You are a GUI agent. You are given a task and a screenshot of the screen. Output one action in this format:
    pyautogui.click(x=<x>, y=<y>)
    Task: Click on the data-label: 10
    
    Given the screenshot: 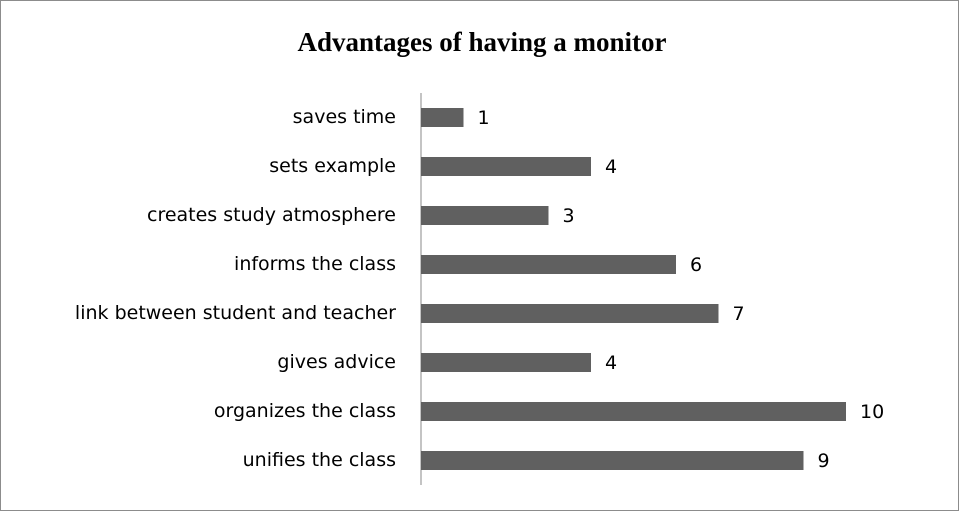 What is the action you would take?
    pyautogui.click(x=872, y=412)
    